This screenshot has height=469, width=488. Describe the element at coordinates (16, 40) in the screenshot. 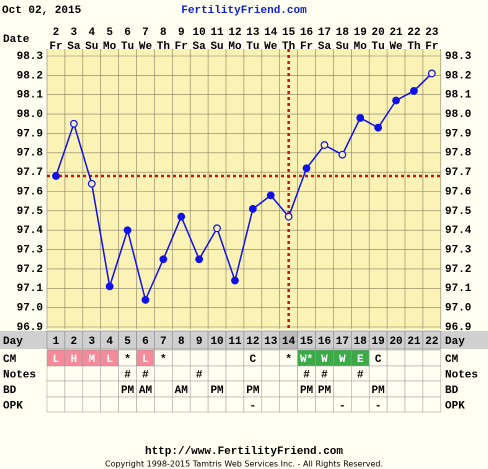

I see `date-label: Date` at that location.